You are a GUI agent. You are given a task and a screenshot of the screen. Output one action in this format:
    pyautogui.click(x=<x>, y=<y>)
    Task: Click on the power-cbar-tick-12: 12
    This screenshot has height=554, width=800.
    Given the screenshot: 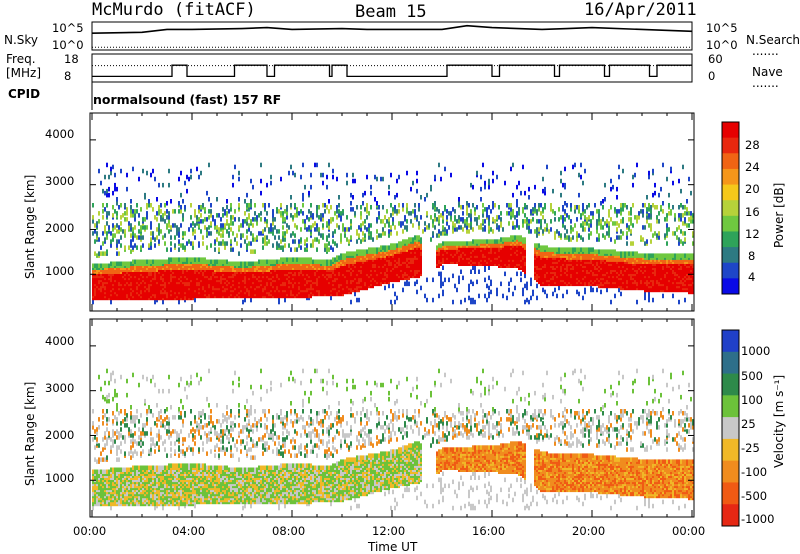 What is the action you would take?
    pyautogui.click(x=752, y=234)
    